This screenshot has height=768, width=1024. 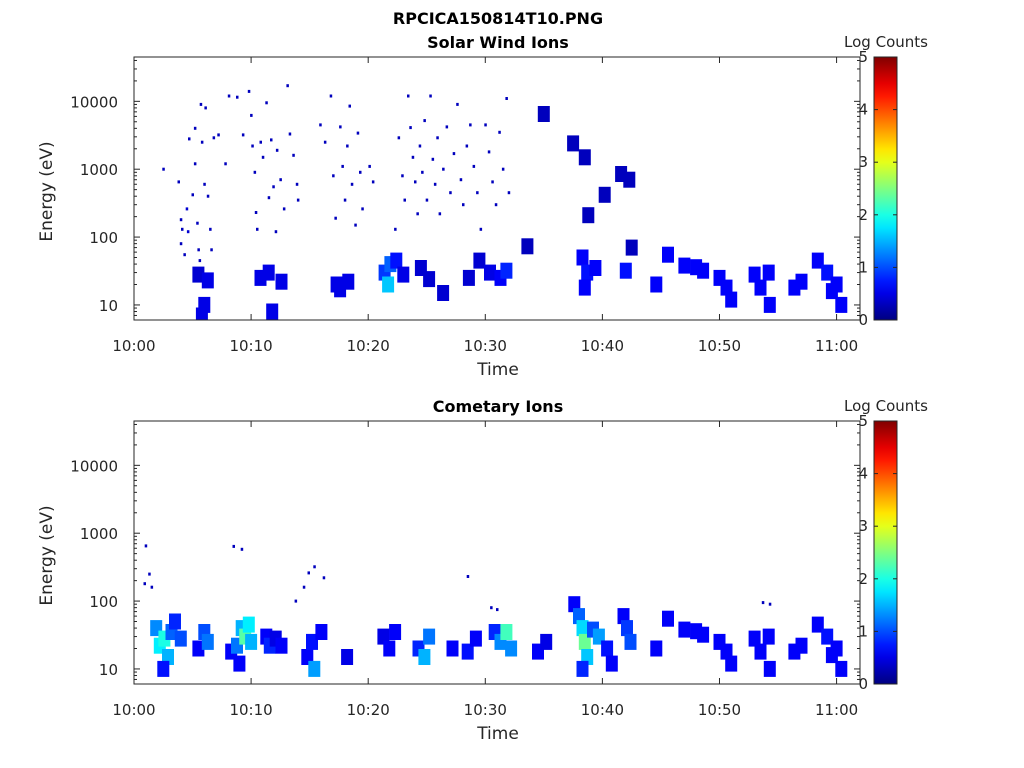 What do you see at coordinates (863, 267) in the screenshot?
I see `colorbar-tick-label: 1` at bounding box center [863, 267].